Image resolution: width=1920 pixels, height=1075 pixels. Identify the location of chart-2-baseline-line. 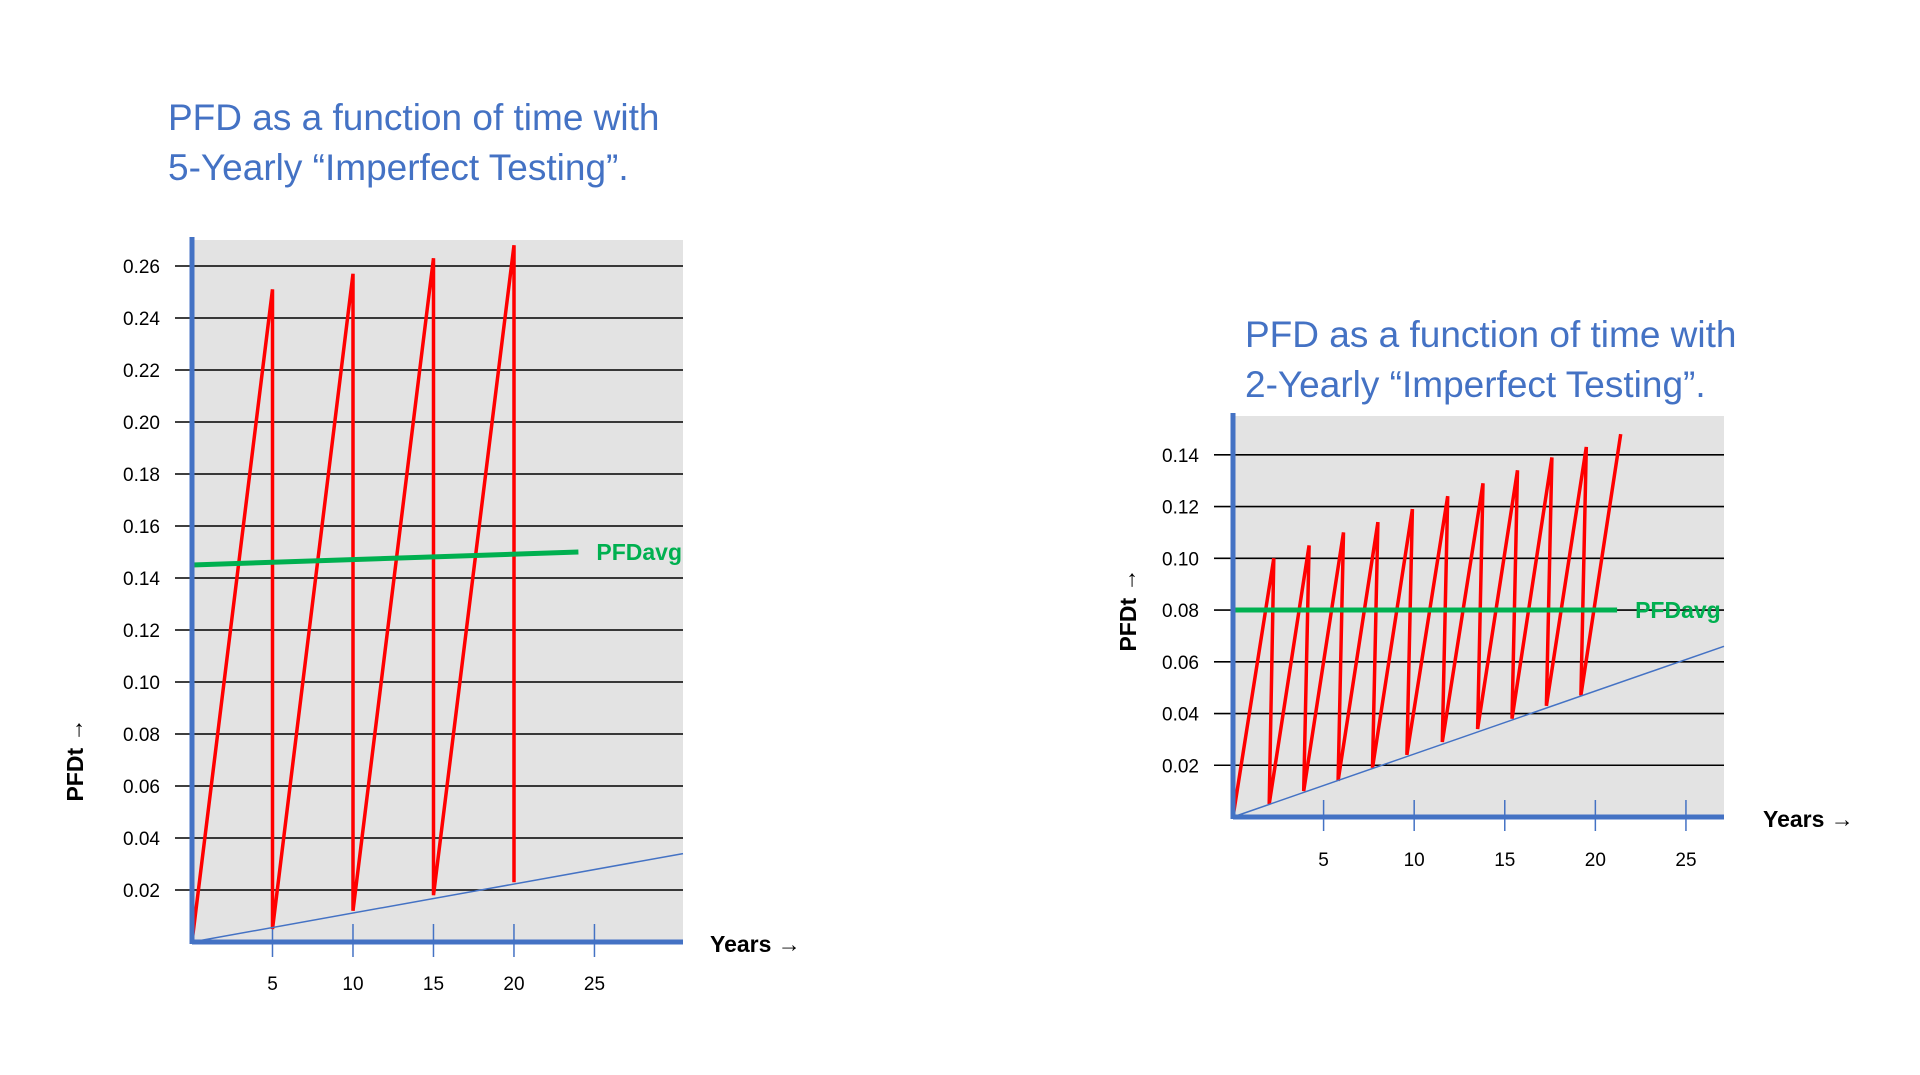
(1478, 731).